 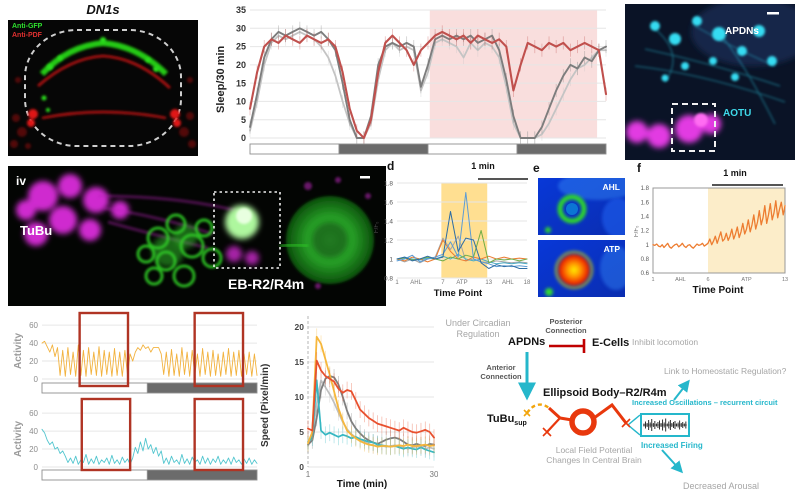 What do you see at coordinates (483, 166) in the screenshot?
I see `panel-d-scalebar-label: 1 min` at bounding box center [483, 166].